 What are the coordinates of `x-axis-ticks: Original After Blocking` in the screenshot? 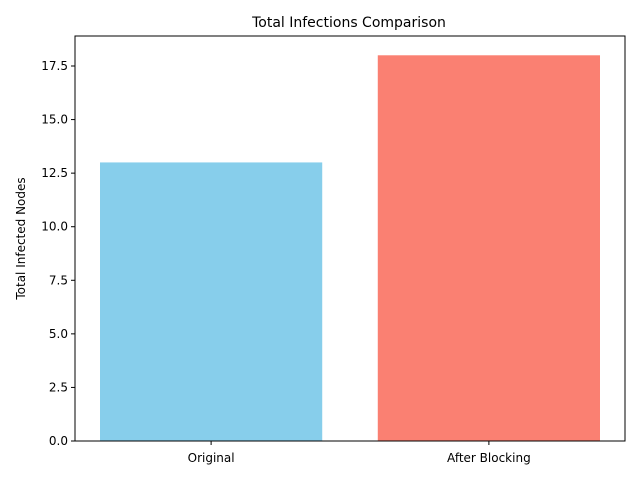 It's located at (359, 453).